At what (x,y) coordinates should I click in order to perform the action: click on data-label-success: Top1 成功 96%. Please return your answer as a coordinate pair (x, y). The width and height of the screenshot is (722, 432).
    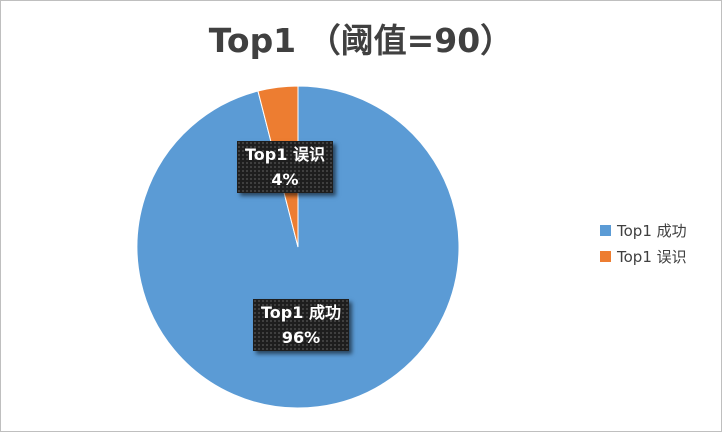
    Looking at the image, I should click on (301, 325).